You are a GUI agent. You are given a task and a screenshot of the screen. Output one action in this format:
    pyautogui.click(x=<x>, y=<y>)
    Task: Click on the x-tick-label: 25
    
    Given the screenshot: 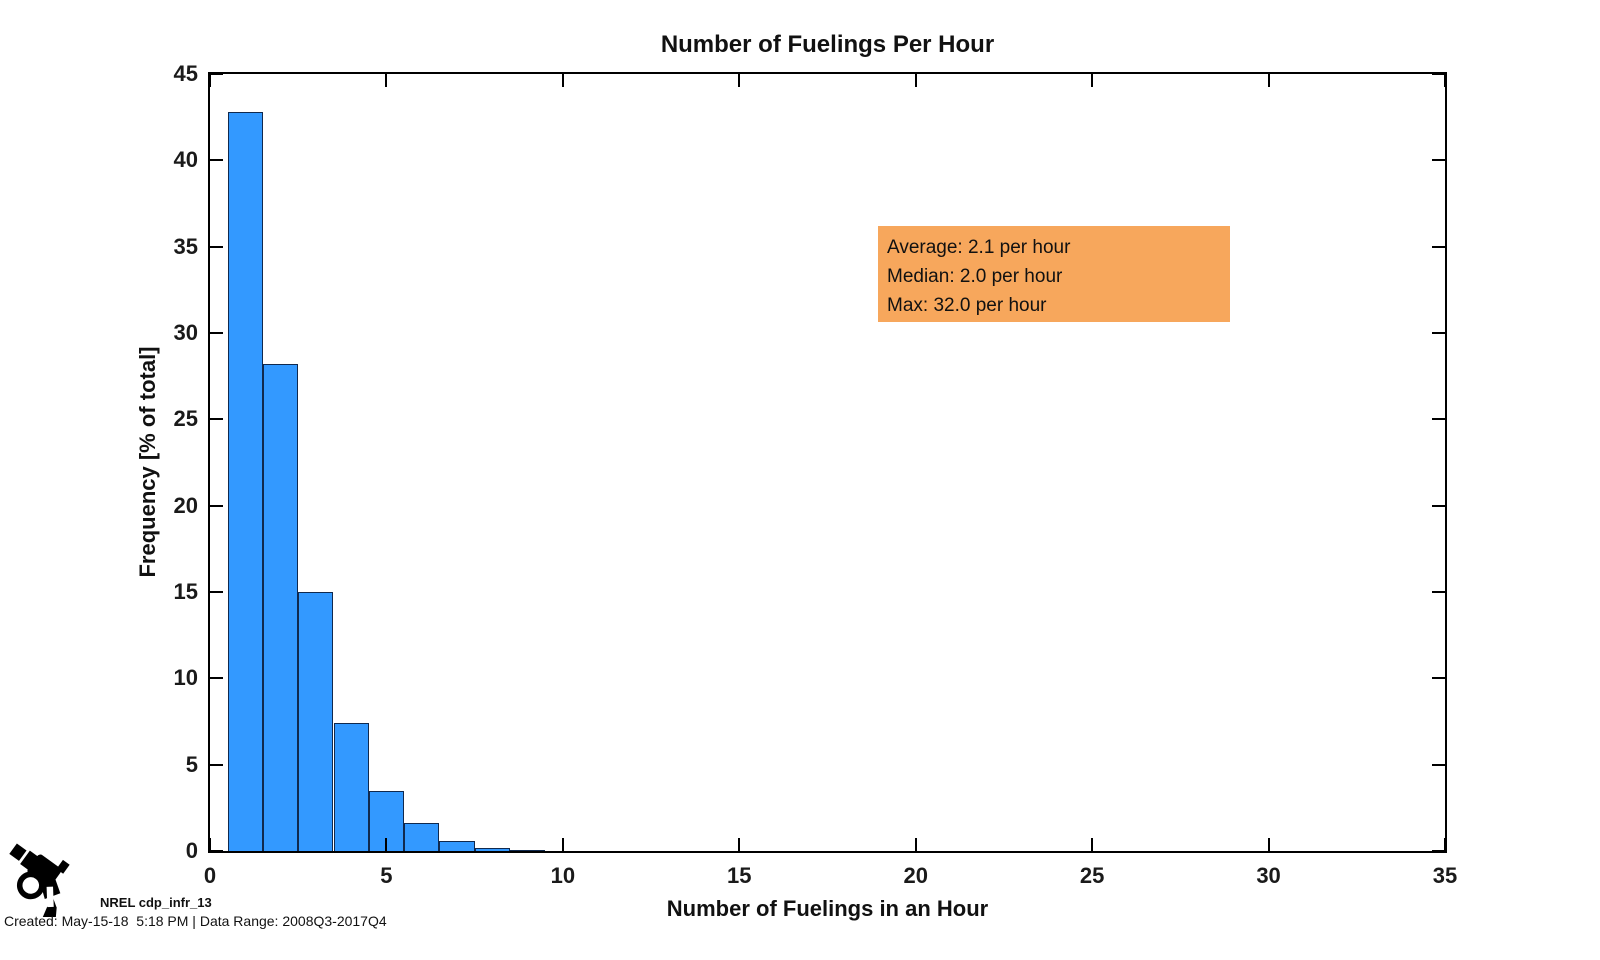 What is the action you would take?
    pyautogui.click(x=1092, y=875)
    